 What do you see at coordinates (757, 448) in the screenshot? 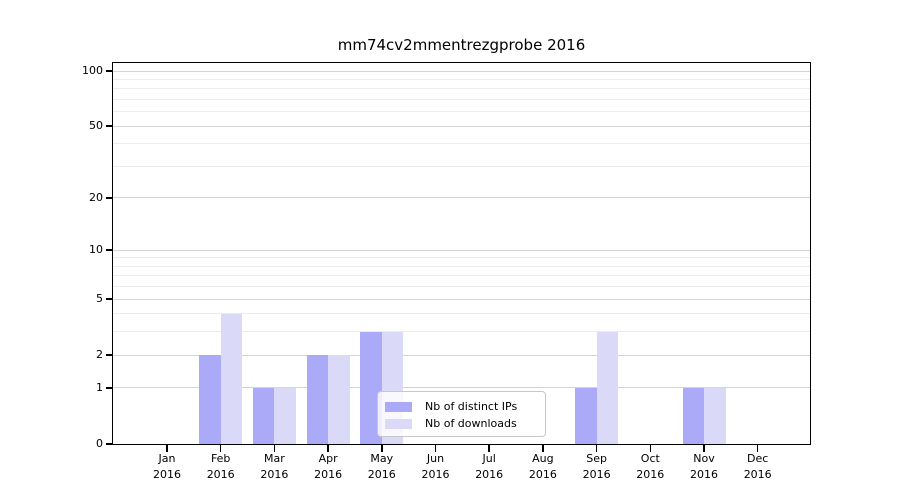
I see `x-tick-dec` at bounding box center [757, 448].